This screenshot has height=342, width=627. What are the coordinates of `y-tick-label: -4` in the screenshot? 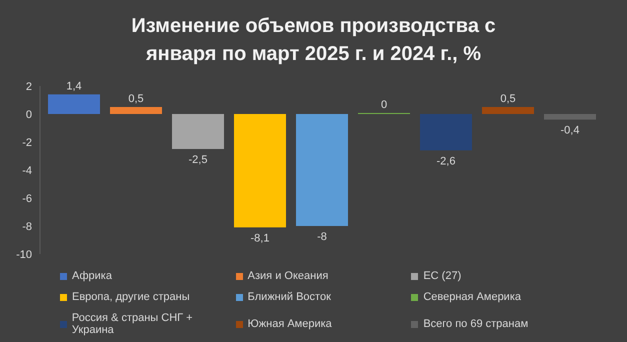 It's located at (27, 170).